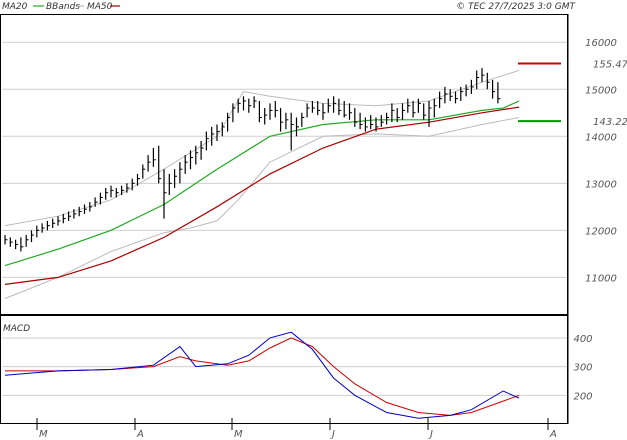 The width and height of the screenshot is (627, 440). I want to click on macd-gridlines, so click(284, 366).